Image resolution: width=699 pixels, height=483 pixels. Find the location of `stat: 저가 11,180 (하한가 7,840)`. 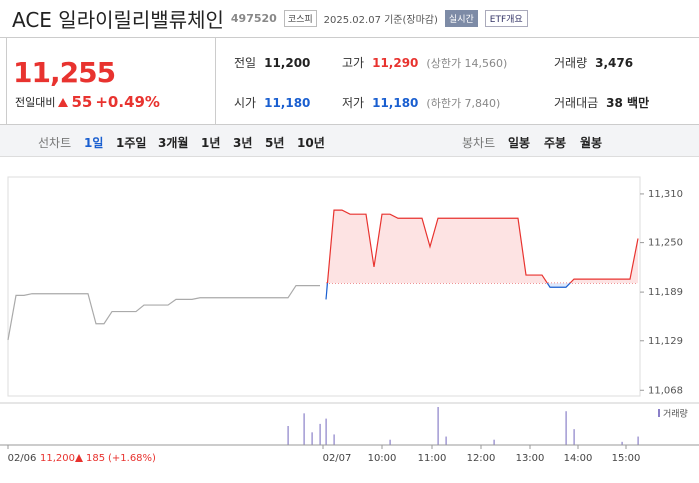

stat: 저가 11,180 (하한가 7,840) is located at coordinates (421, 102).